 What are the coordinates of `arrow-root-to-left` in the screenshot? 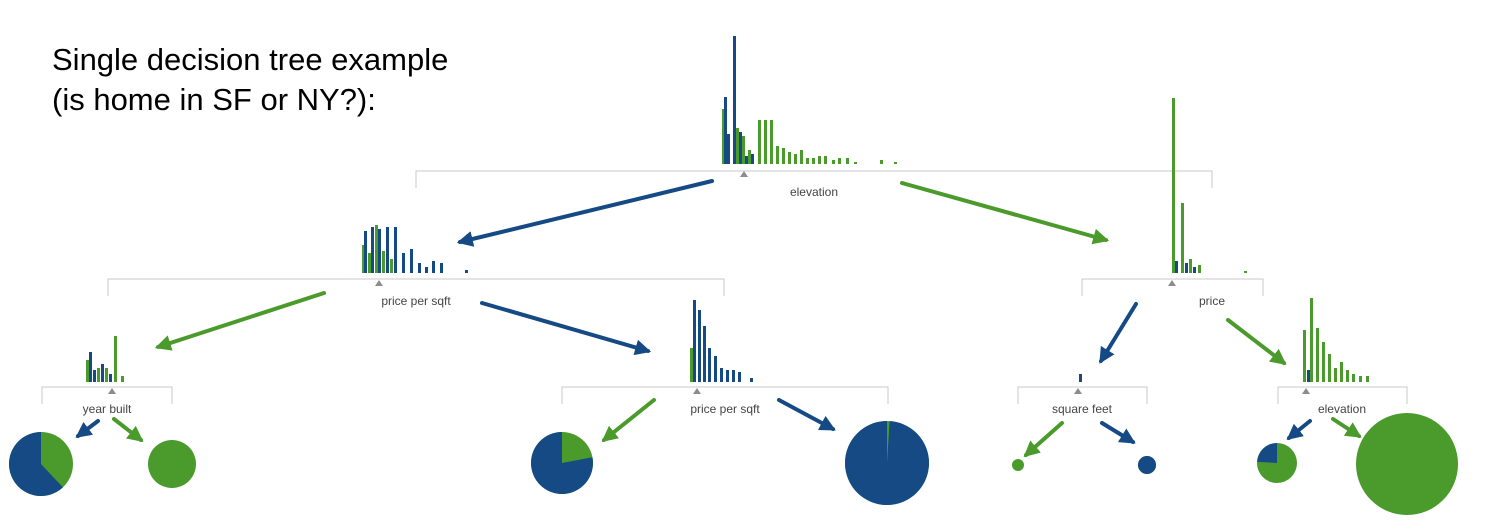 It's located at (585, 213).